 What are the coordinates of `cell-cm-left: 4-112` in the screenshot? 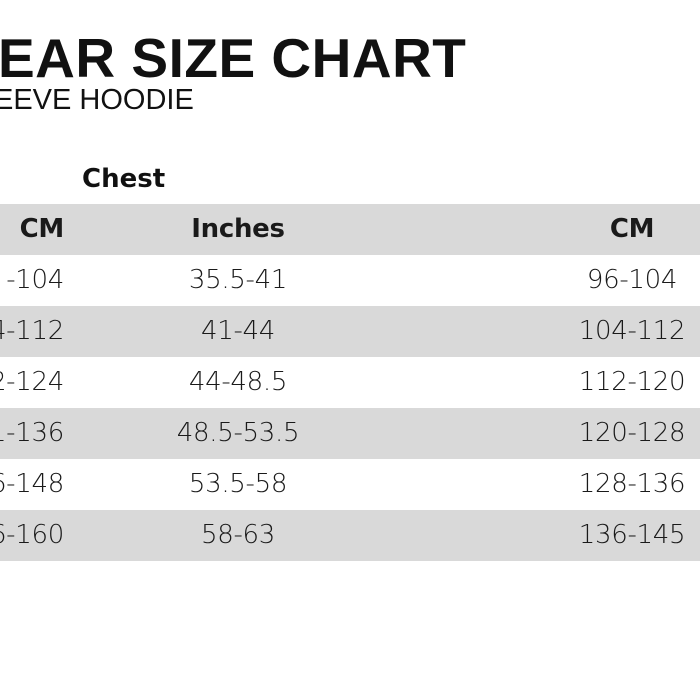 It's located at (32, 331).